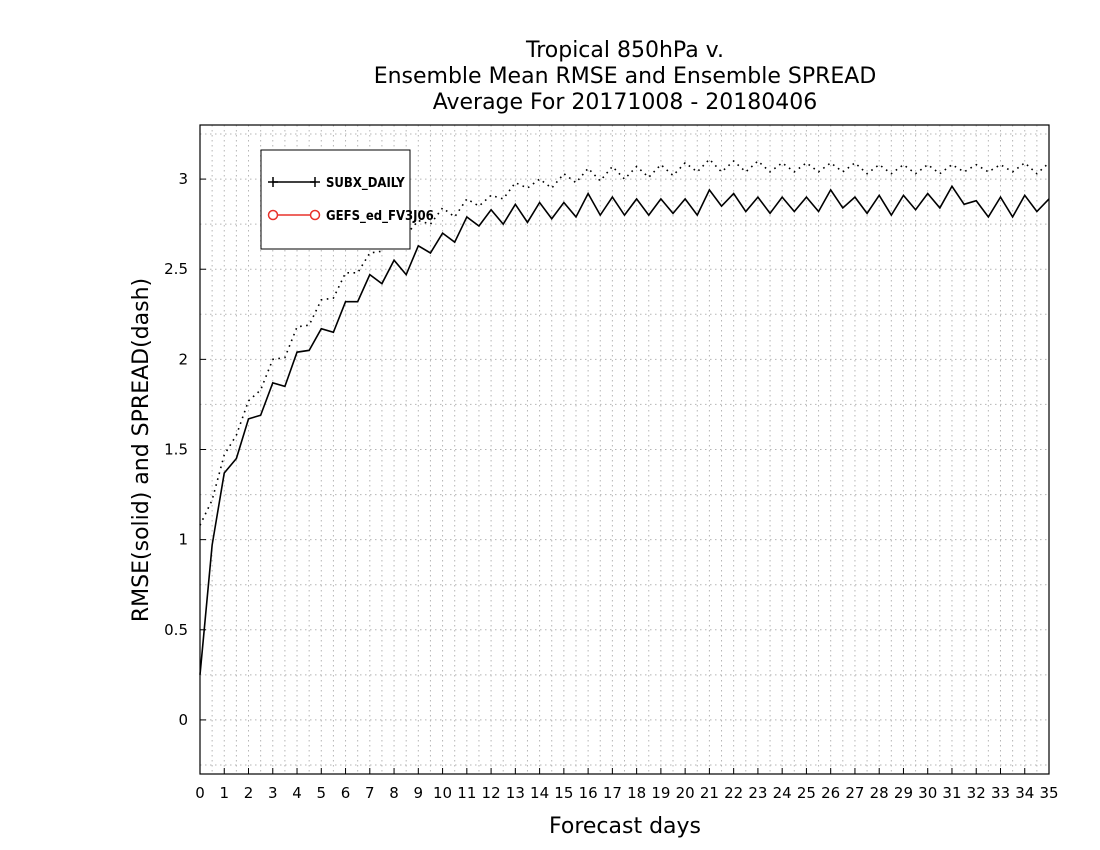  What do you see at coordinates (176, 630) in the screenshot?
I see `y-tick-label: 0.5` at bounding box center [176, 630].